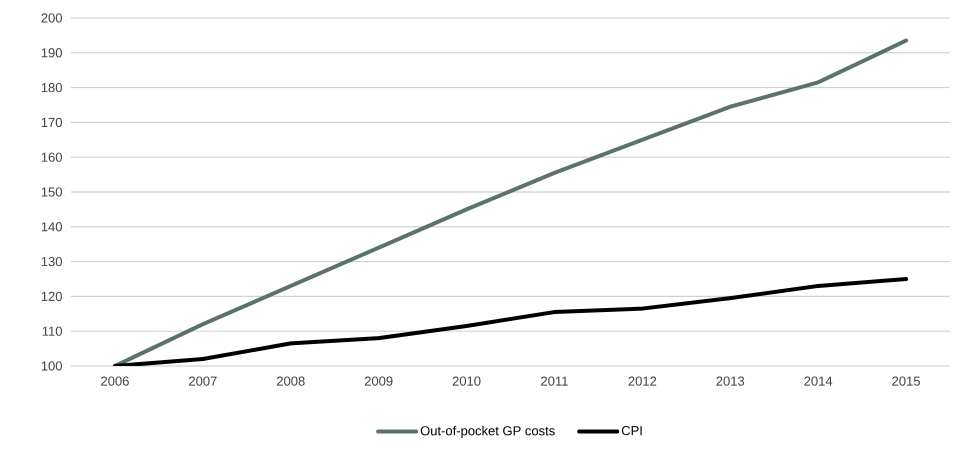 This screenshot has width=968, height=464. What do you see at coordinates (632, 431) in the screenshot?
I see `legend-label: CPI` at bounding box center [632, 431].